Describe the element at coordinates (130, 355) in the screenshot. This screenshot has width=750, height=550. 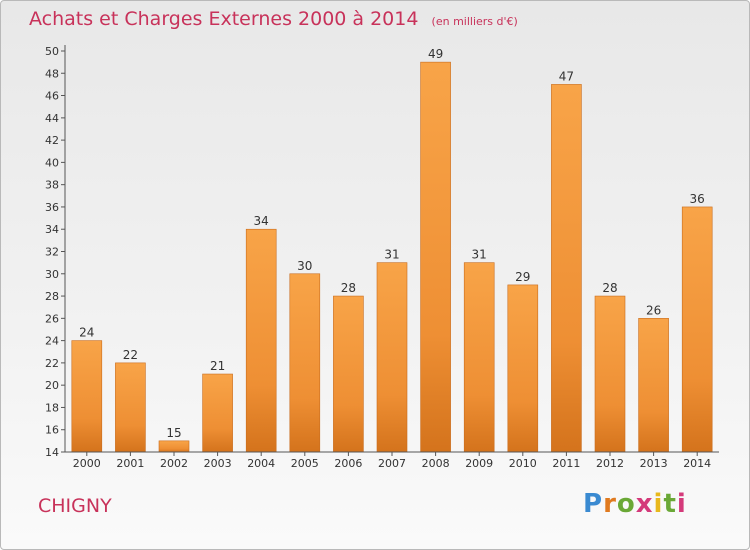
I see `data-label-2001: 22` at that location.